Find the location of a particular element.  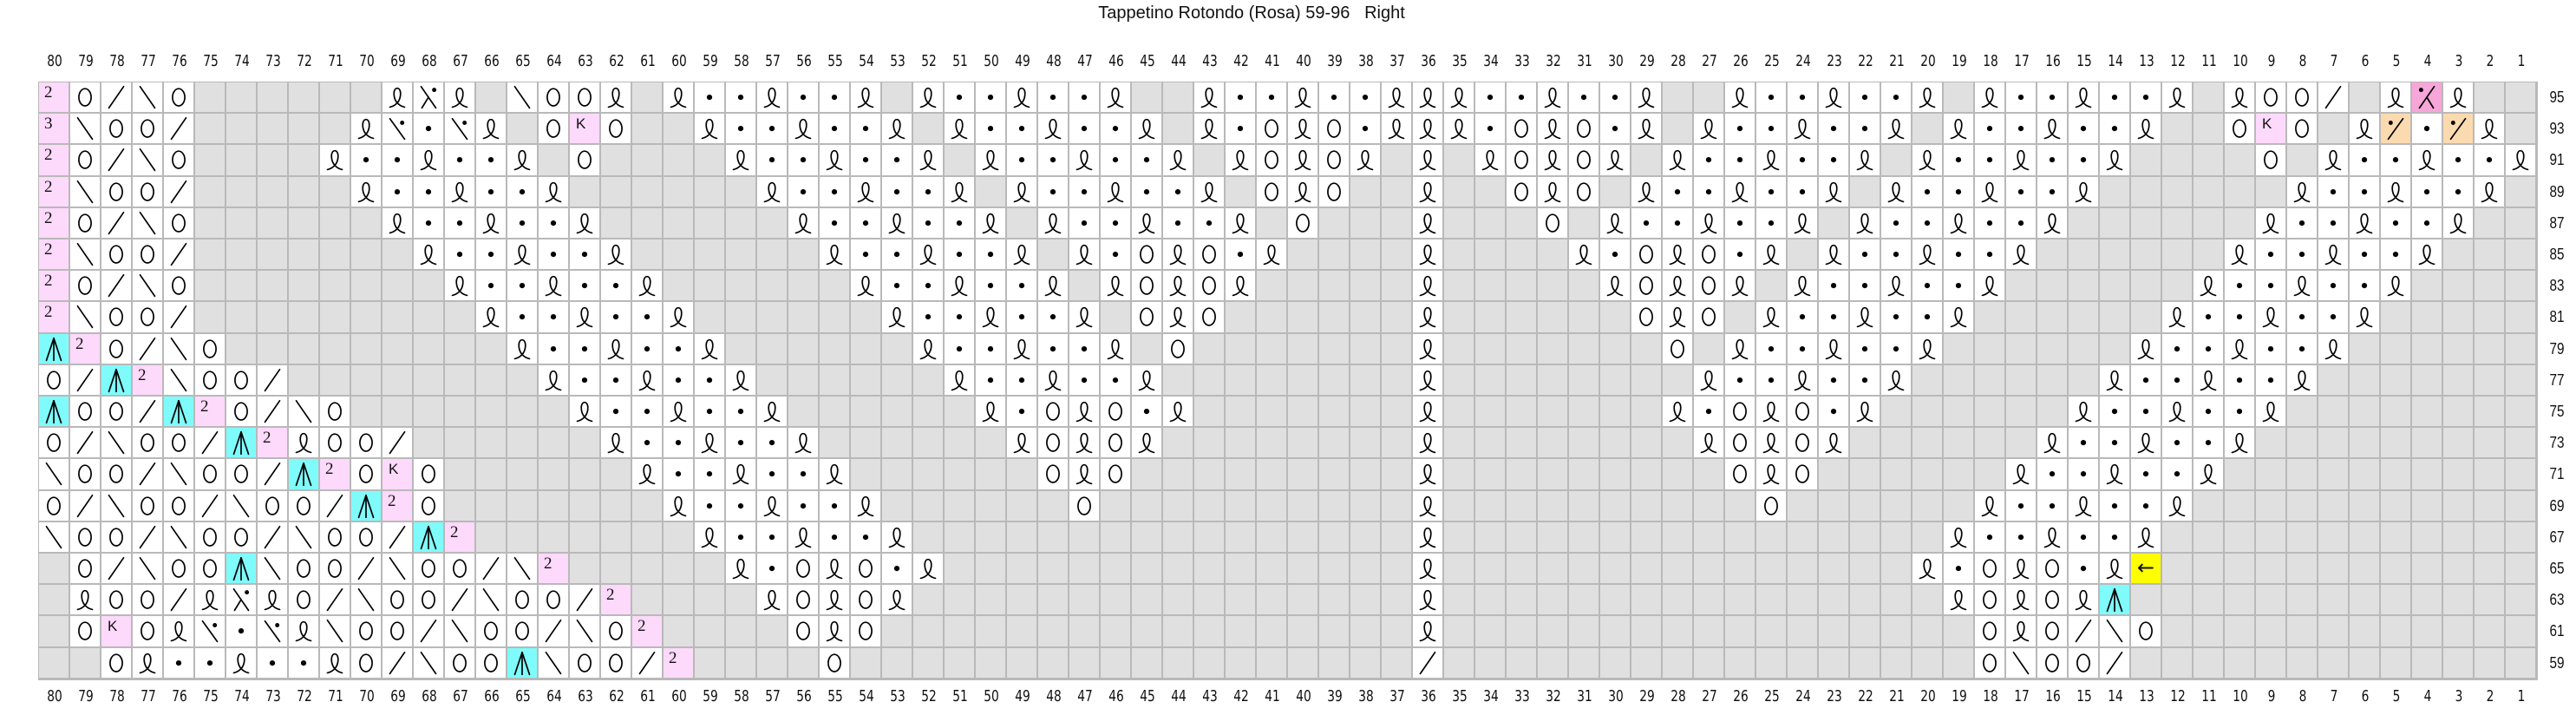

column-number-bottom: 27 is located at coordinates (1710, 696).